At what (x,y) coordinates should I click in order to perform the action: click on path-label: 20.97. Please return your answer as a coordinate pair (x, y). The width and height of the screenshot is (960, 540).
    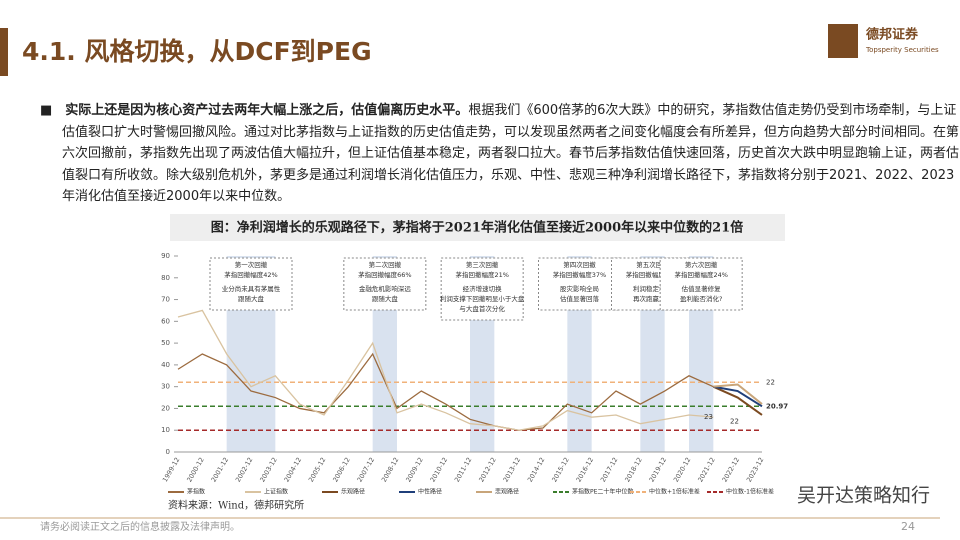
    Looking at the image, I should click on (777, 406).